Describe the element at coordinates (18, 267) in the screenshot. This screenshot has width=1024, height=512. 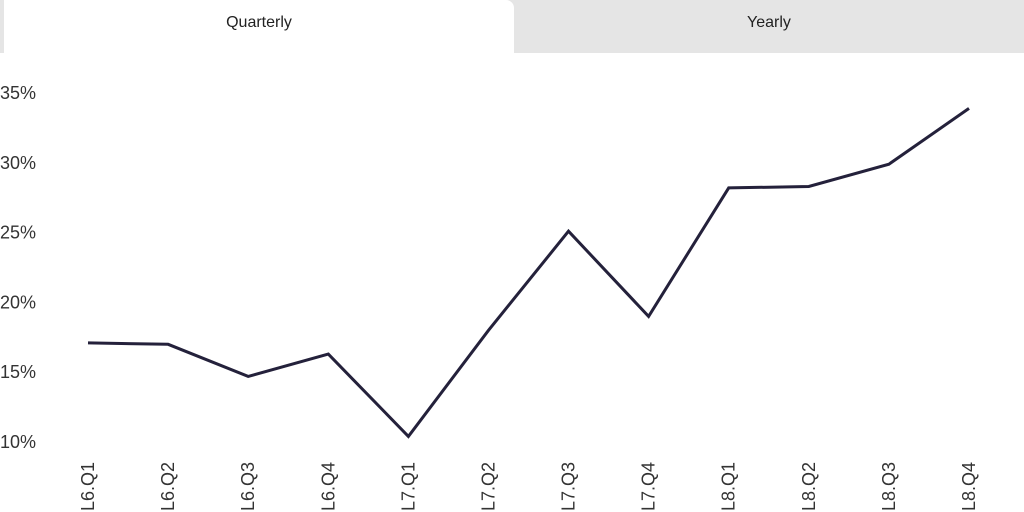
I see `y-axis: 35% 30% 25% 20% 15% 10%` at that location.